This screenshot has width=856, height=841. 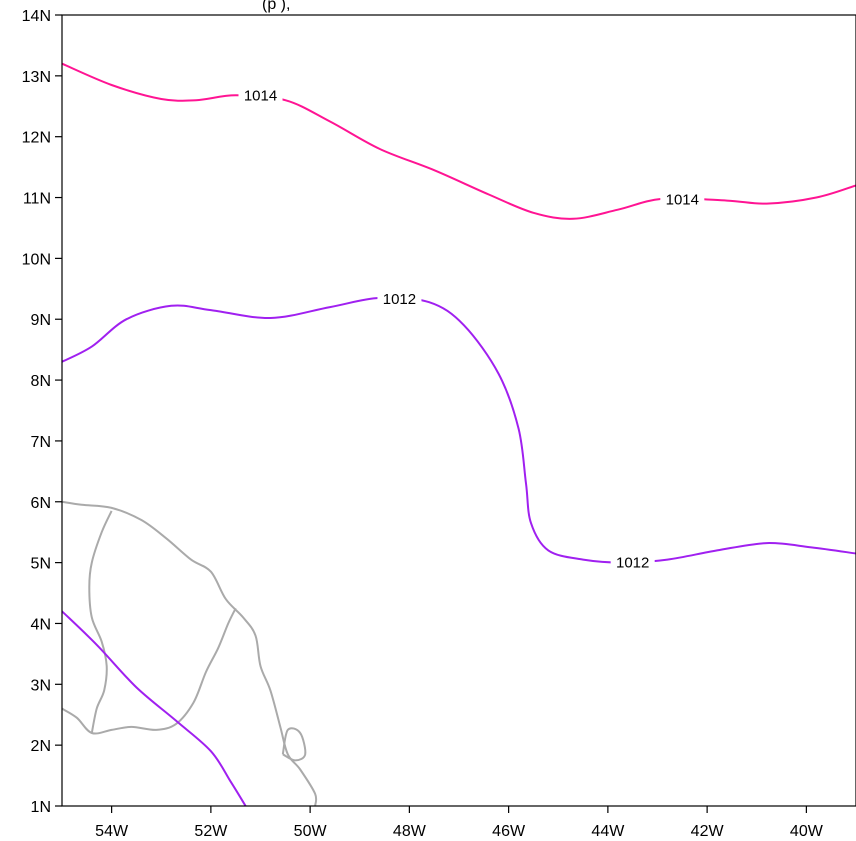 What do you see at coordinates (41, 807) in the screenshot?
I see `y-tick-label: 1N` at bounding box center [41, 807].